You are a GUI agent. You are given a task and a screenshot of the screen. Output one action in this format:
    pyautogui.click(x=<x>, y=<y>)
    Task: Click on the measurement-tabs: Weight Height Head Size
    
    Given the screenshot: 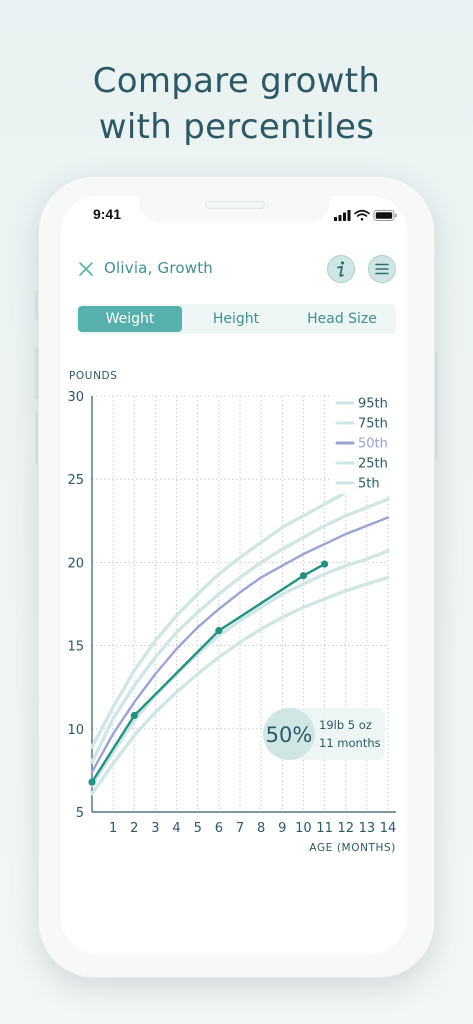 What is the action you would take?
    pyautogui.click(x=236, y=319)
    